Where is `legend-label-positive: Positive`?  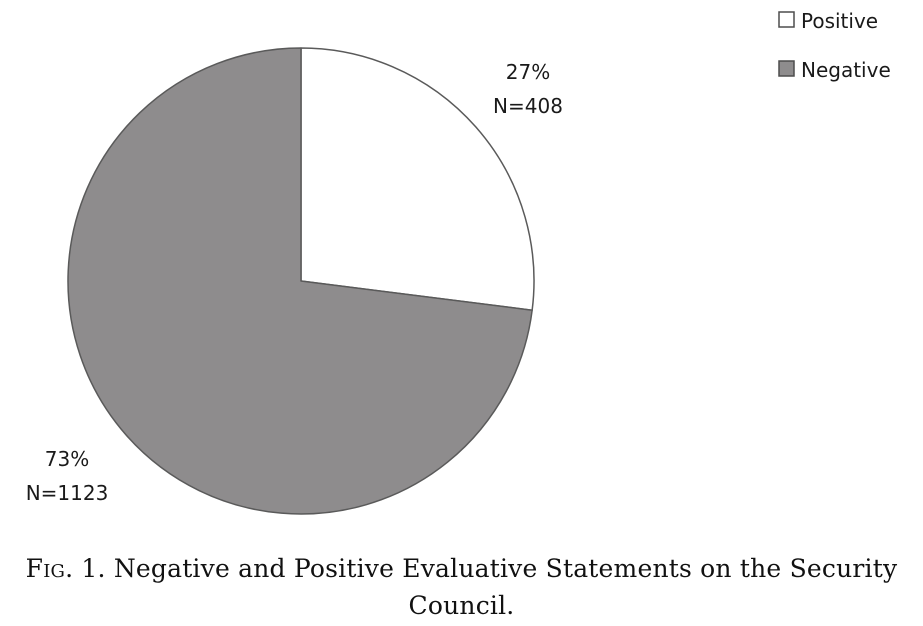
legend-label-positive: Positive is located at coordinates (839, 21).